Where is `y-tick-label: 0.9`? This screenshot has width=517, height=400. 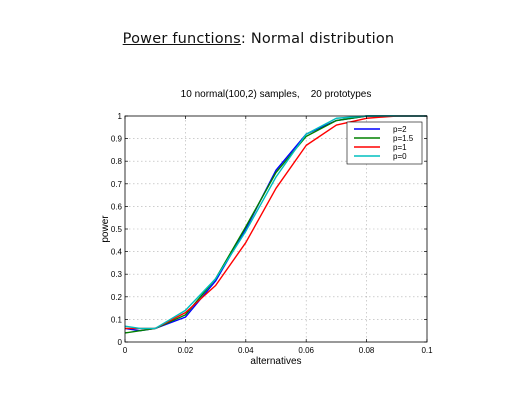
y-tick-label: 0.9 is located at coordinates (117, 139).